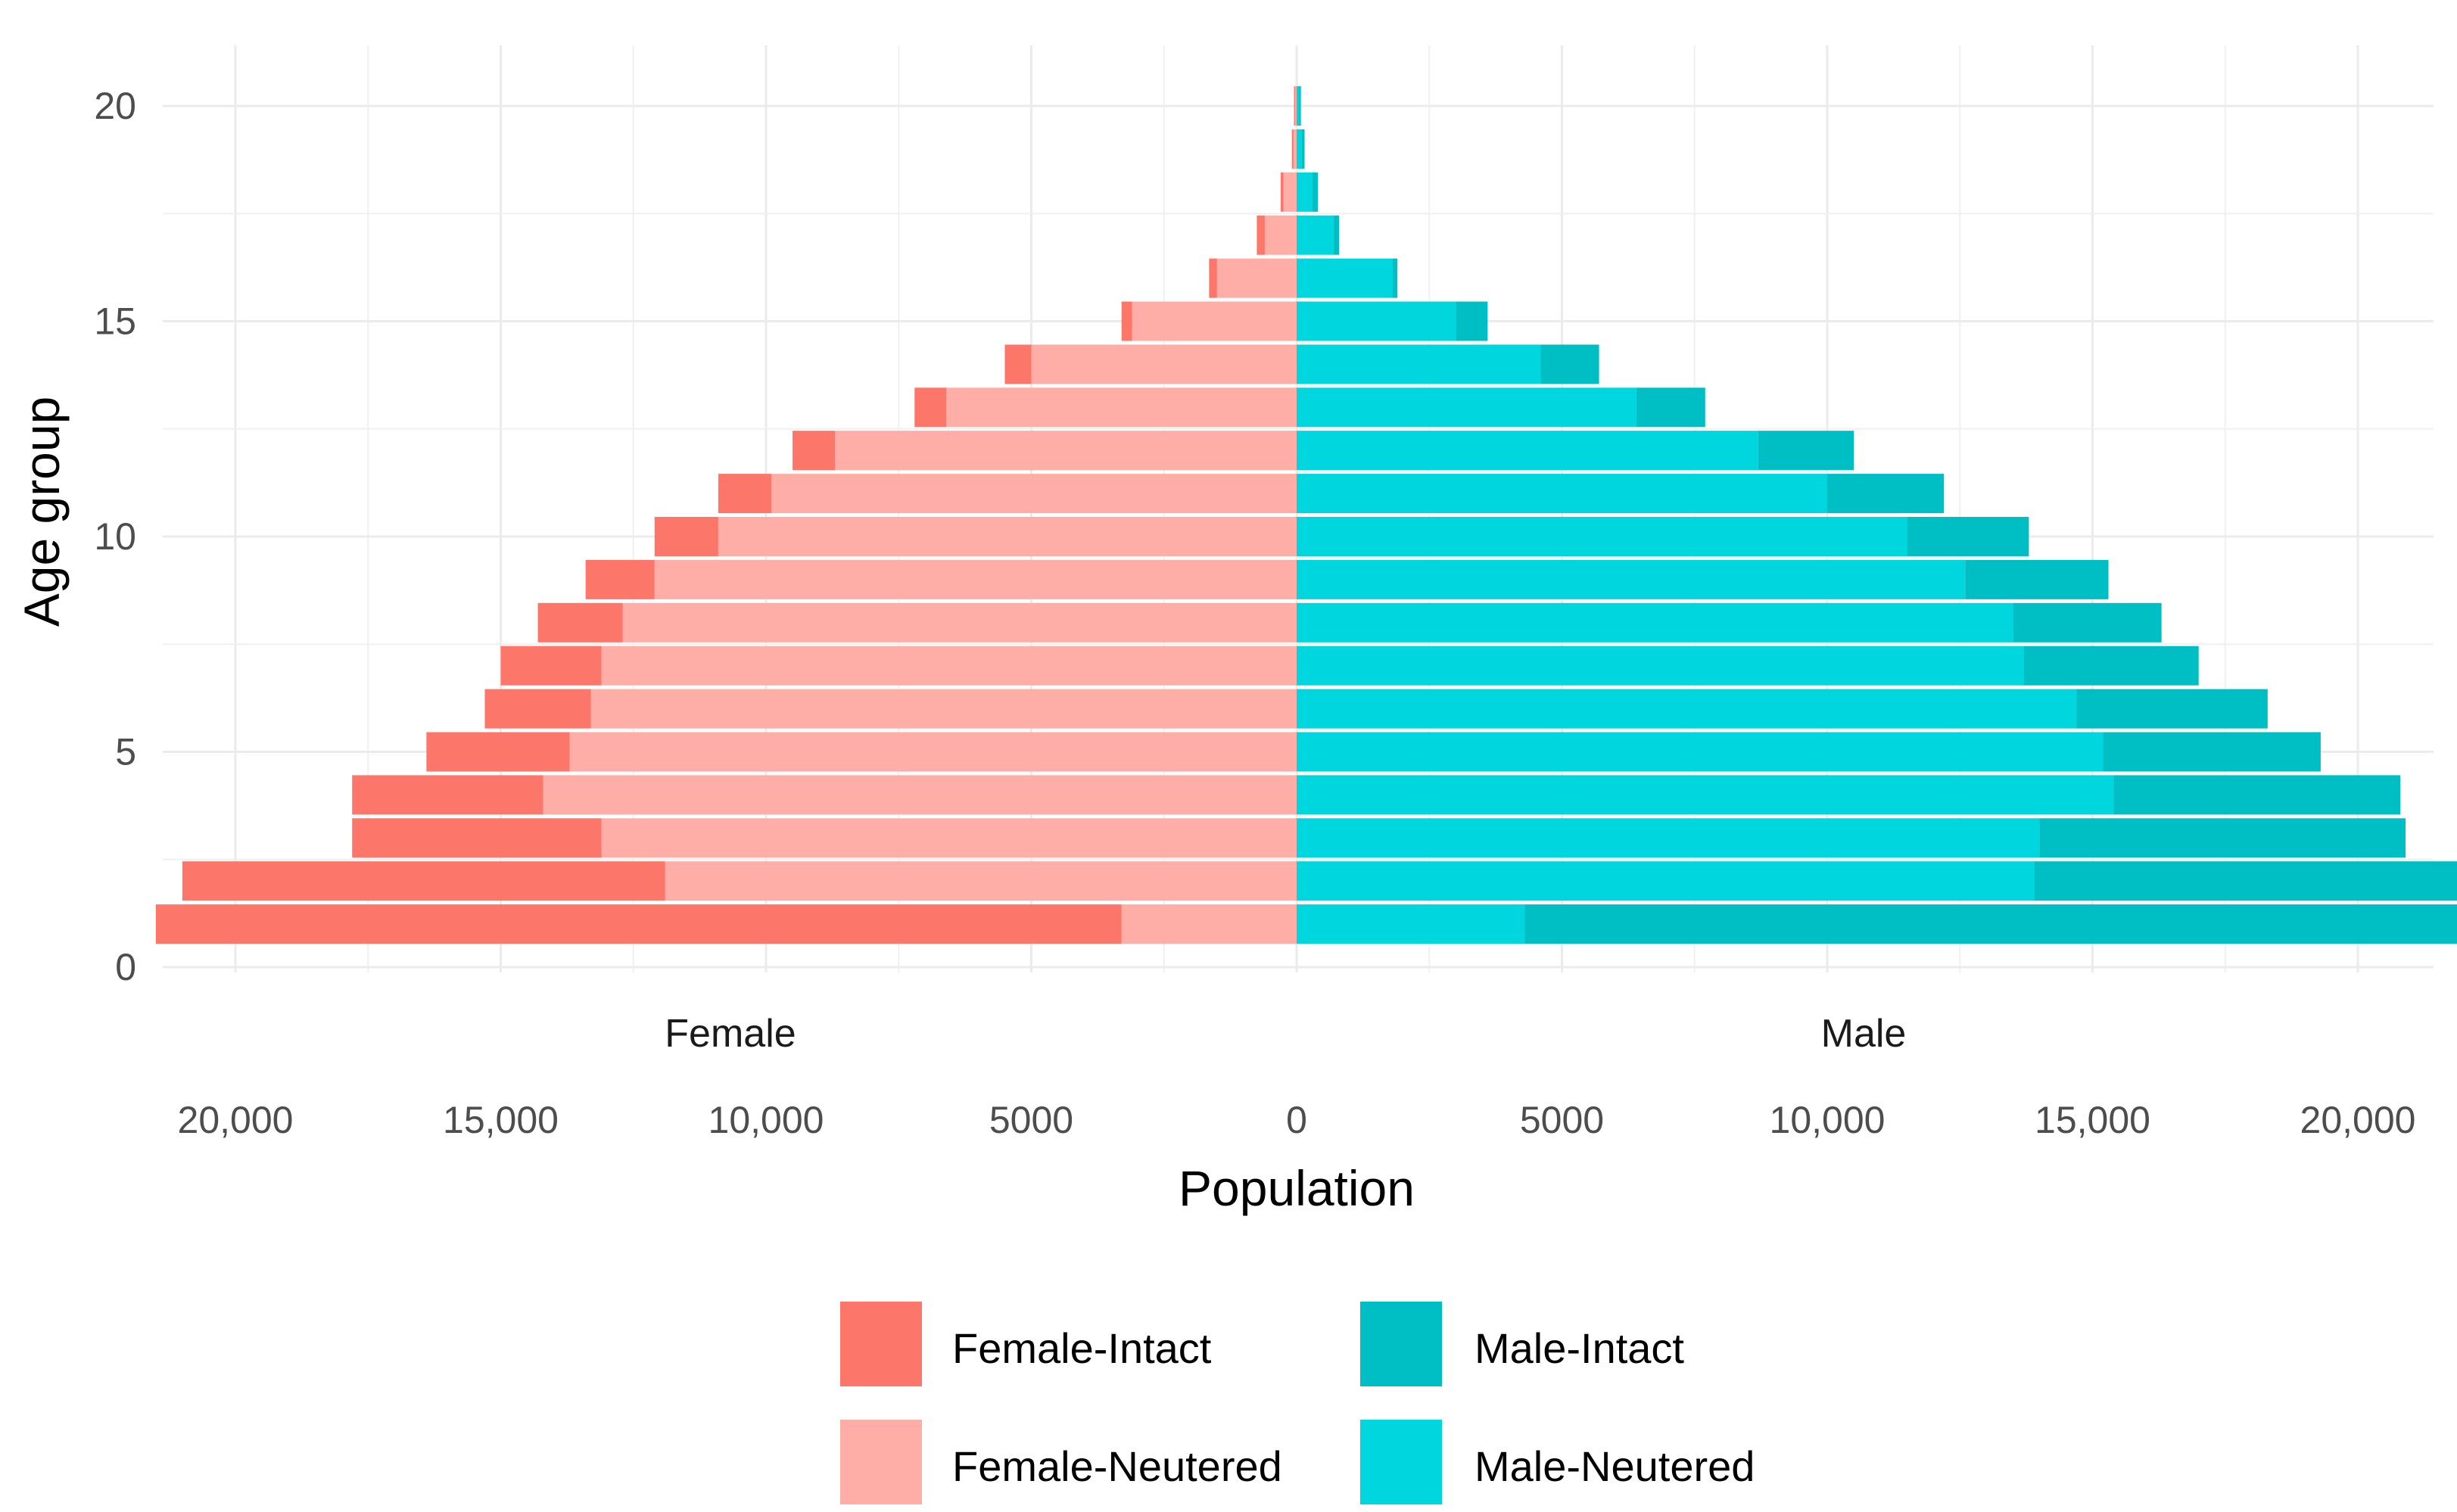 The width and height of the screenshot is (2457, 1512). Describe the element at coordinates (125, 752) in the screenshot. I see `y-tick-label-5: 5` at that location.